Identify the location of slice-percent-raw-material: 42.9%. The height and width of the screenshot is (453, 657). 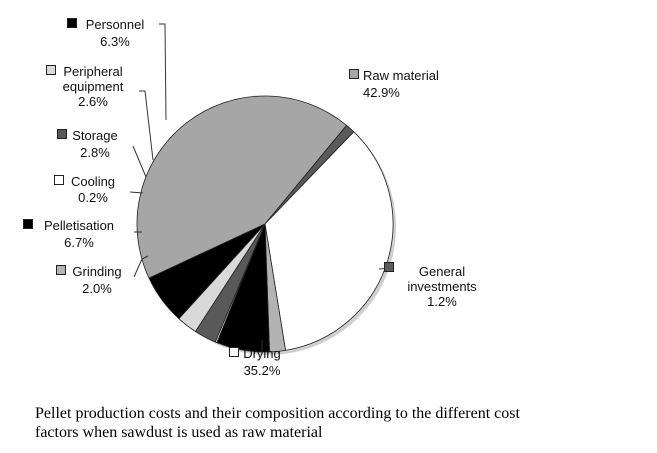
(381, 92).